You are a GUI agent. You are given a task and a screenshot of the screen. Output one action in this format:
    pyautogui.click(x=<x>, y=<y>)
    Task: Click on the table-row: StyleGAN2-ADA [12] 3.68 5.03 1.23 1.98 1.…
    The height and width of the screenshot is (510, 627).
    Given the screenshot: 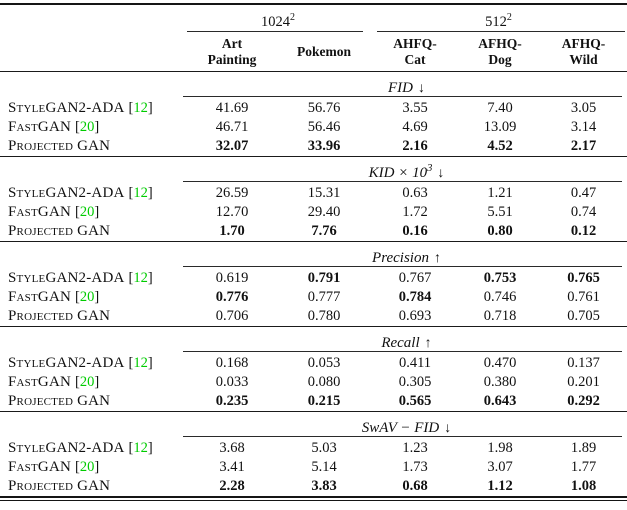 What is the action you would take?
    pyautogui.click(x=313, y=448)
    